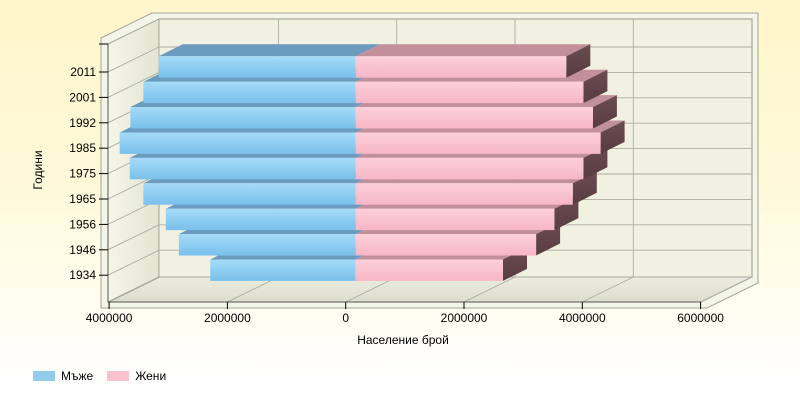 The height and width of the screenshot is (400, 800). I want to click on bar-female-2011, so click(473, 61).